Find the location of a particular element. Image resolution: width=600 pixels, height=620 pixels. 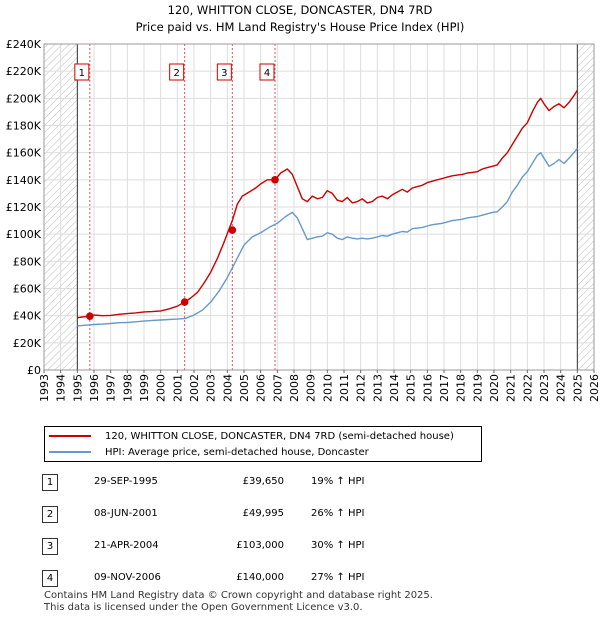

x-tick-label: 1995 is located at coordinates (77, 388).